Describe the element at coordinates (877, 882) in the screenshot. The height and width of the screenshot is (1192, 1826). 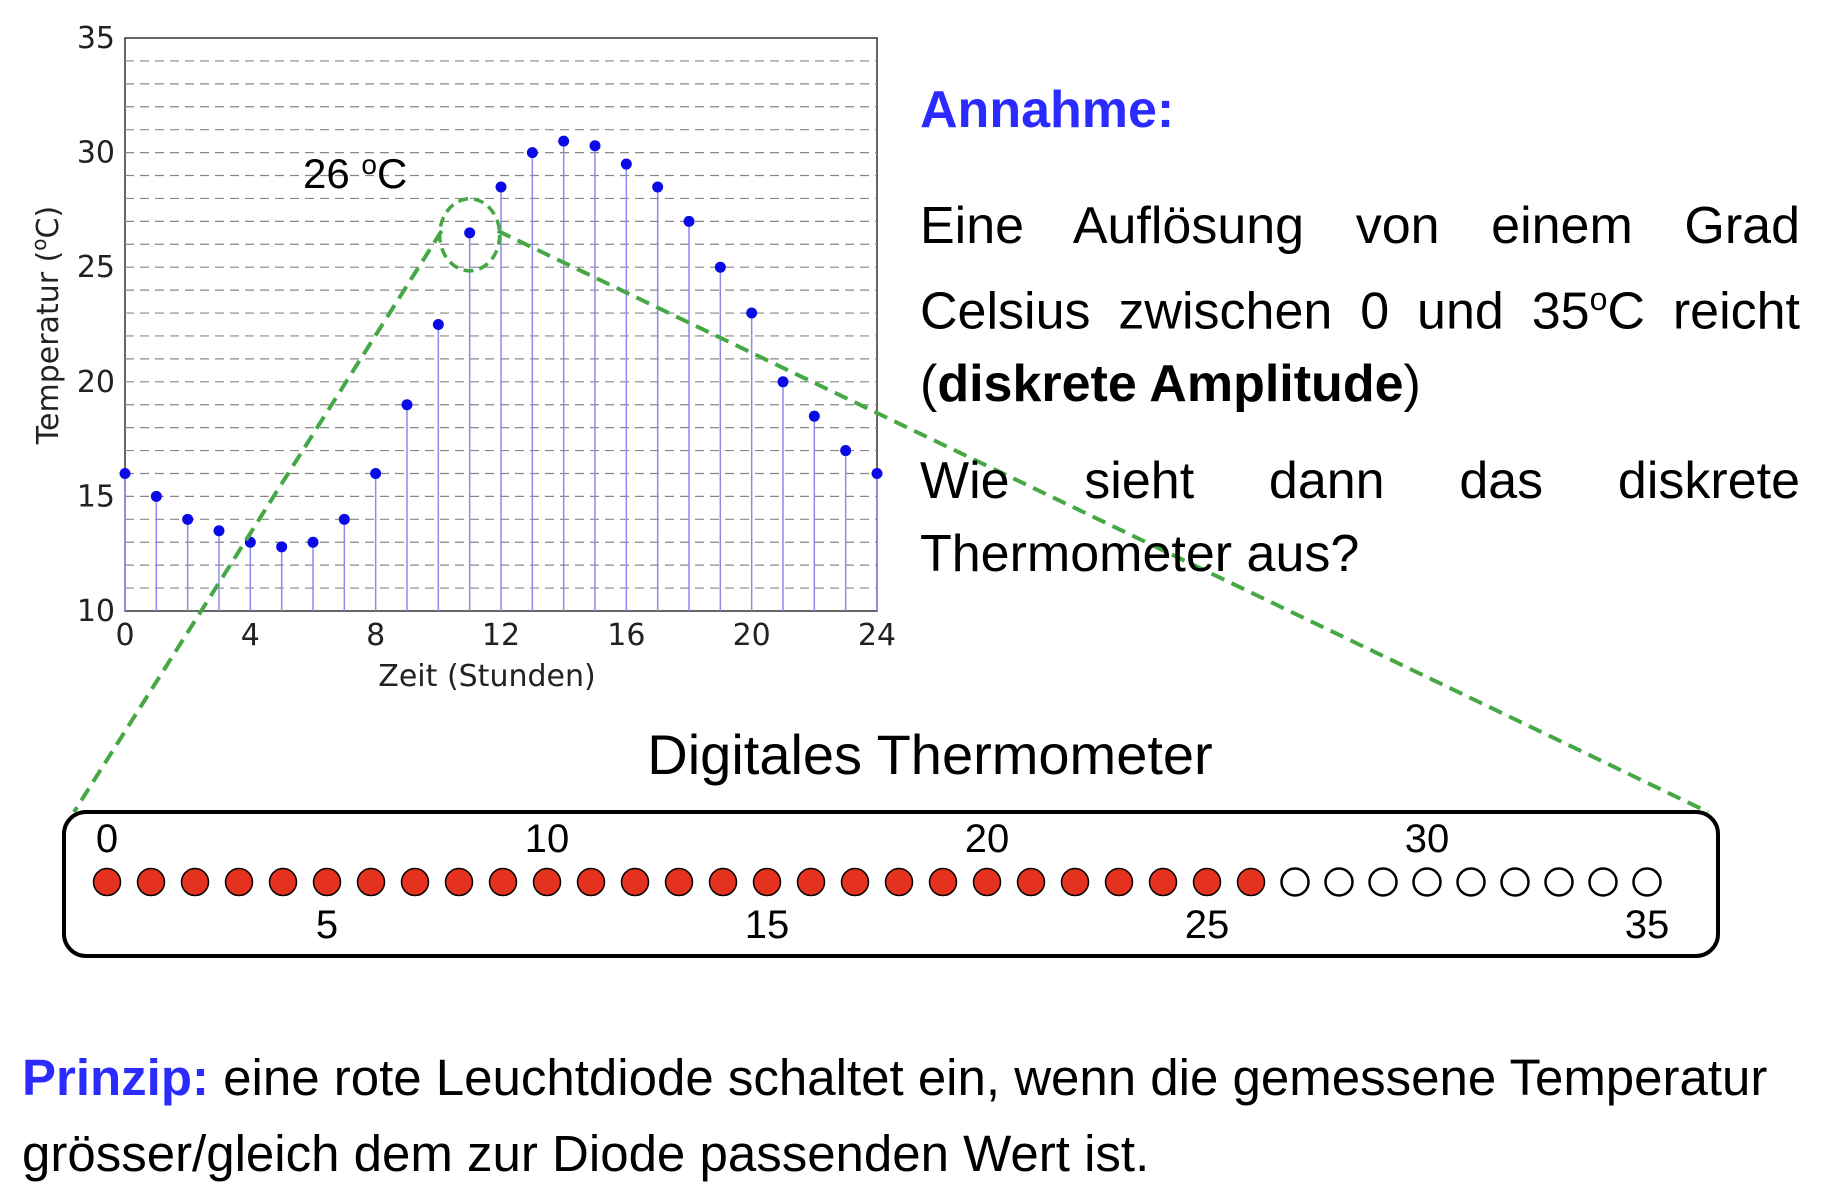
I see `led-row` at that location.